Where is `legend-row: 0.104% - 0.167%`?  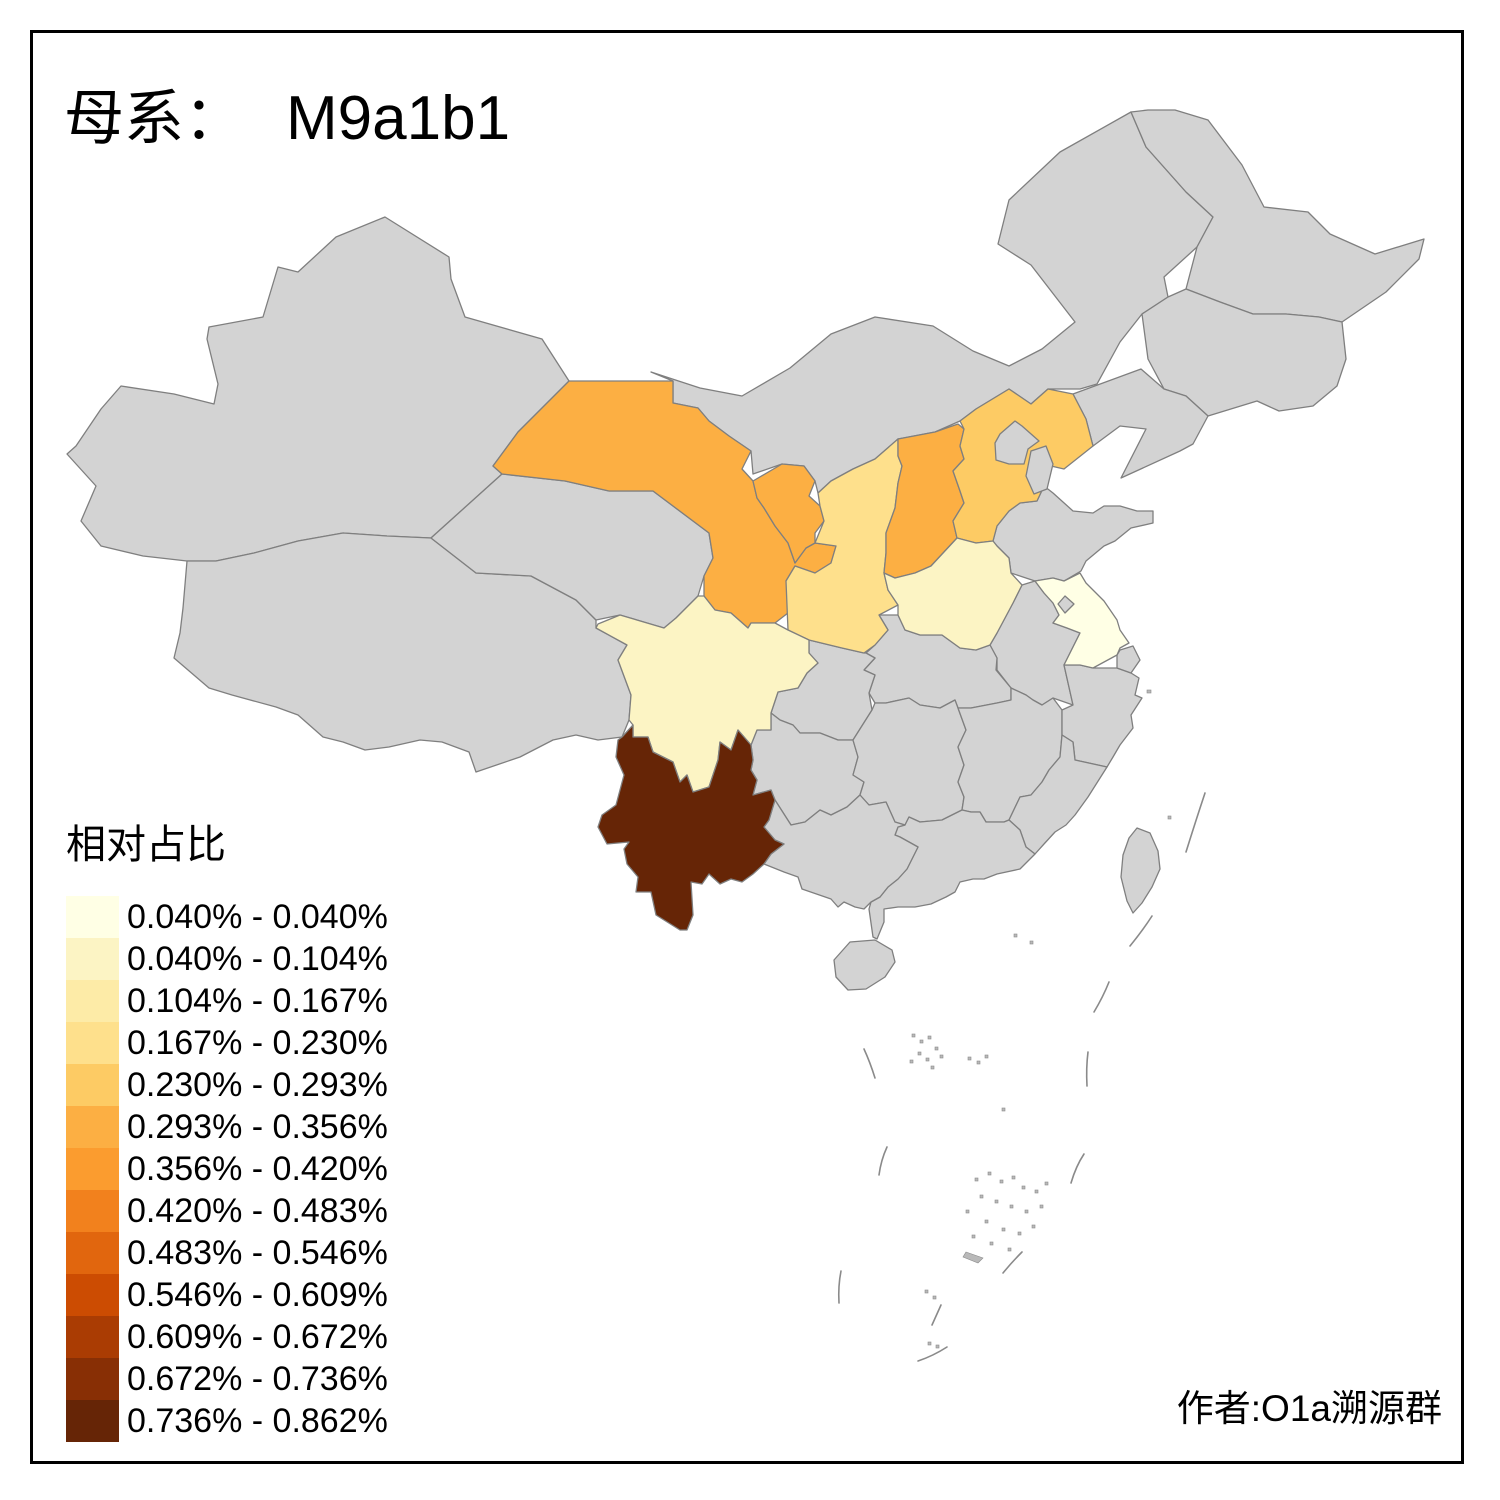
legend-row: 0.104% - 0.167% is located at coordinates (227, 1001).